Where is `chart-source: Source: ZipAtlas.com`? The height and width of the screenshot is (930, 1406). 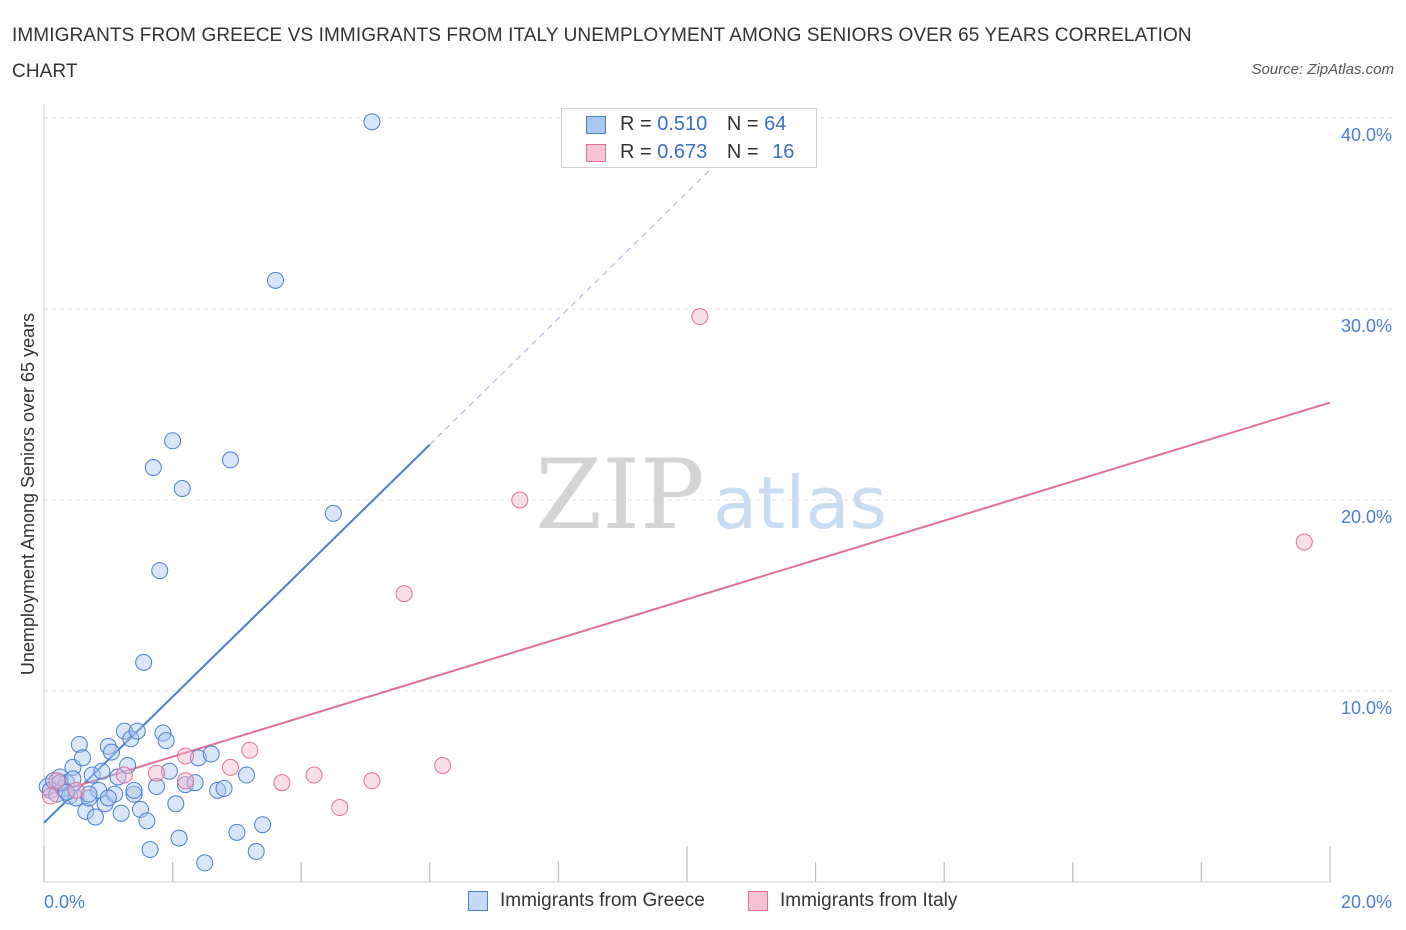
chart-source: Source: ZipAtlas.com is located at coordinates (1322, 69).